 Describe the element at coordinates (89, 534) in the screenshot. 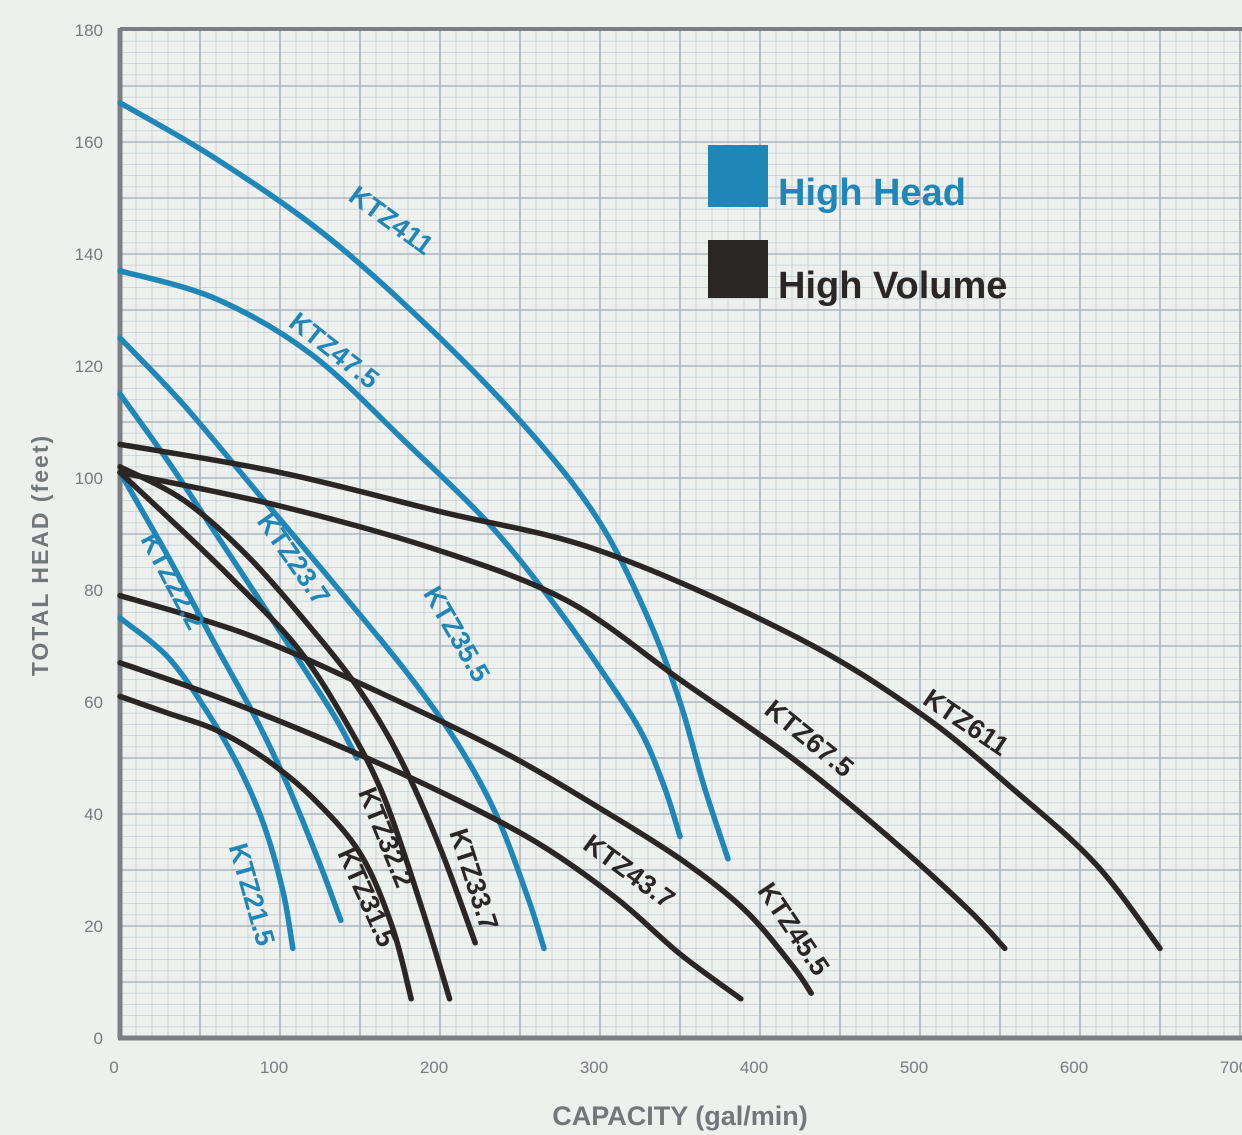

I see `y-tick-labels: 0 20 40 60 80 100 120 140 160 180` at that location.